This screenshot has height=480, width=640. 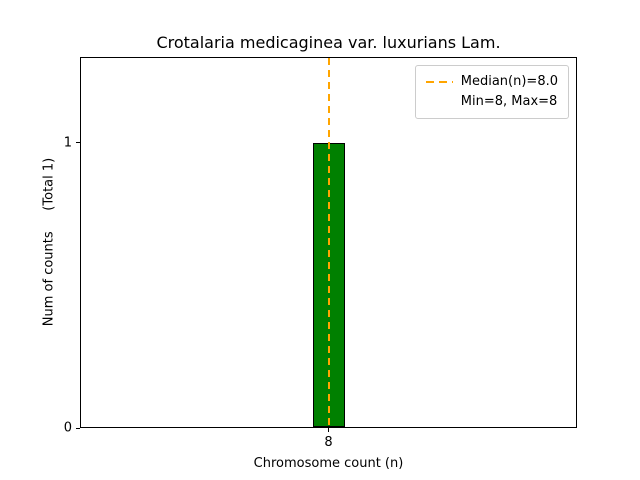 I want to click on legend: Median(n)=8.0 Min=8, Max=8, so click(x=491, y=92).